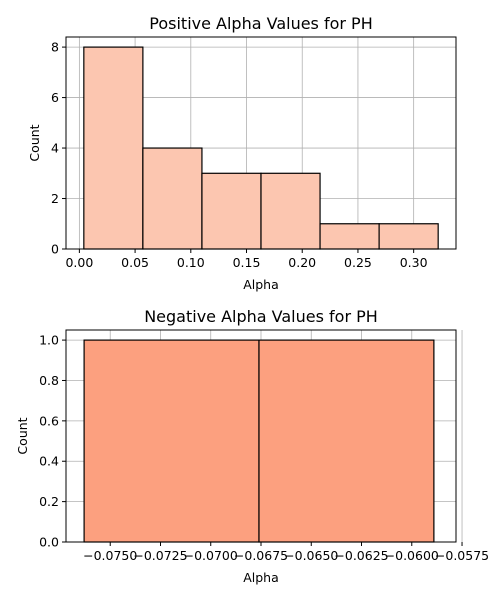  Describe the element at coordinates (358, 262) in the screenshot. I see `x-tick-label: 0.25` at that location.